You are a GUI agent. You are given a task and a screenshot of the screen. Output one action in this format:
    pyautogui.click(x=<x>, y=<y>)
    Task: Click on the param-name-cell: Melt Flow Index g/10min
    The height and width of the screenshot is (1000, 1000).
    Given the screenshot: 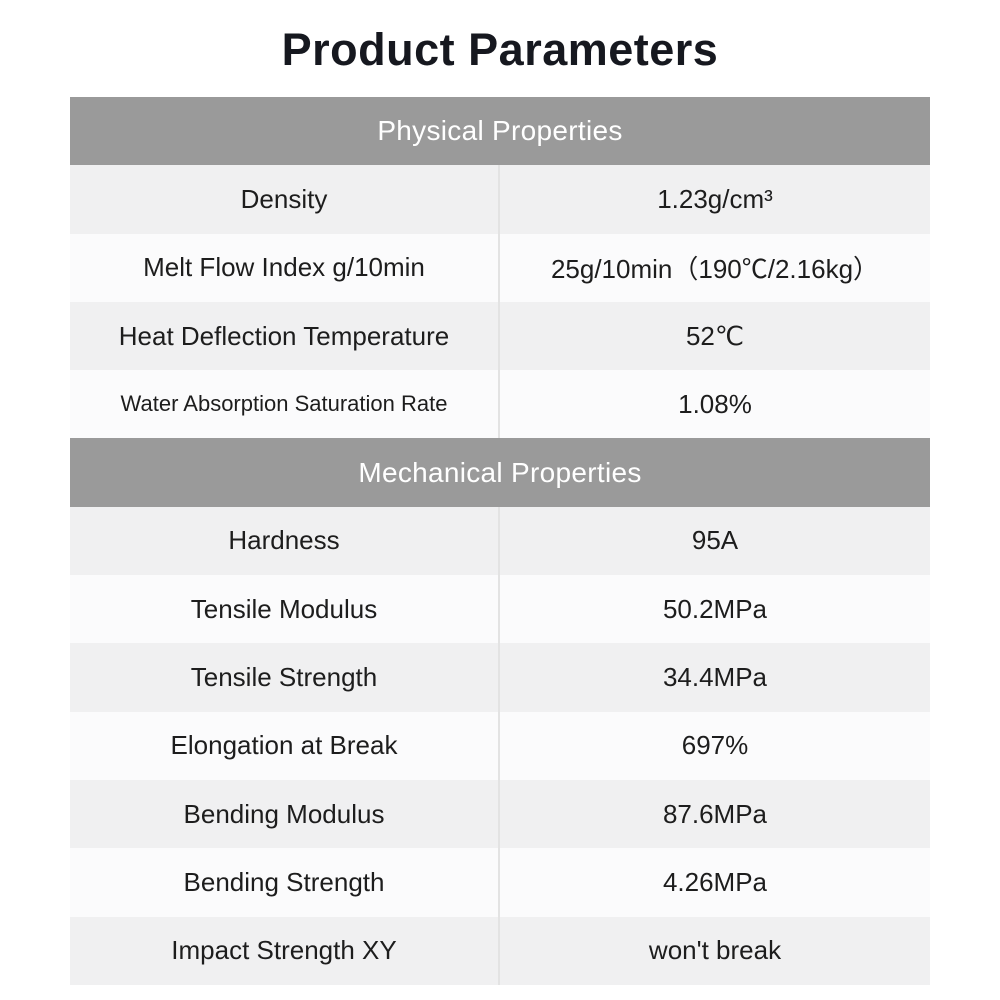 What is the action you would take?
    pyautogui.click(x=285, y=267)
    